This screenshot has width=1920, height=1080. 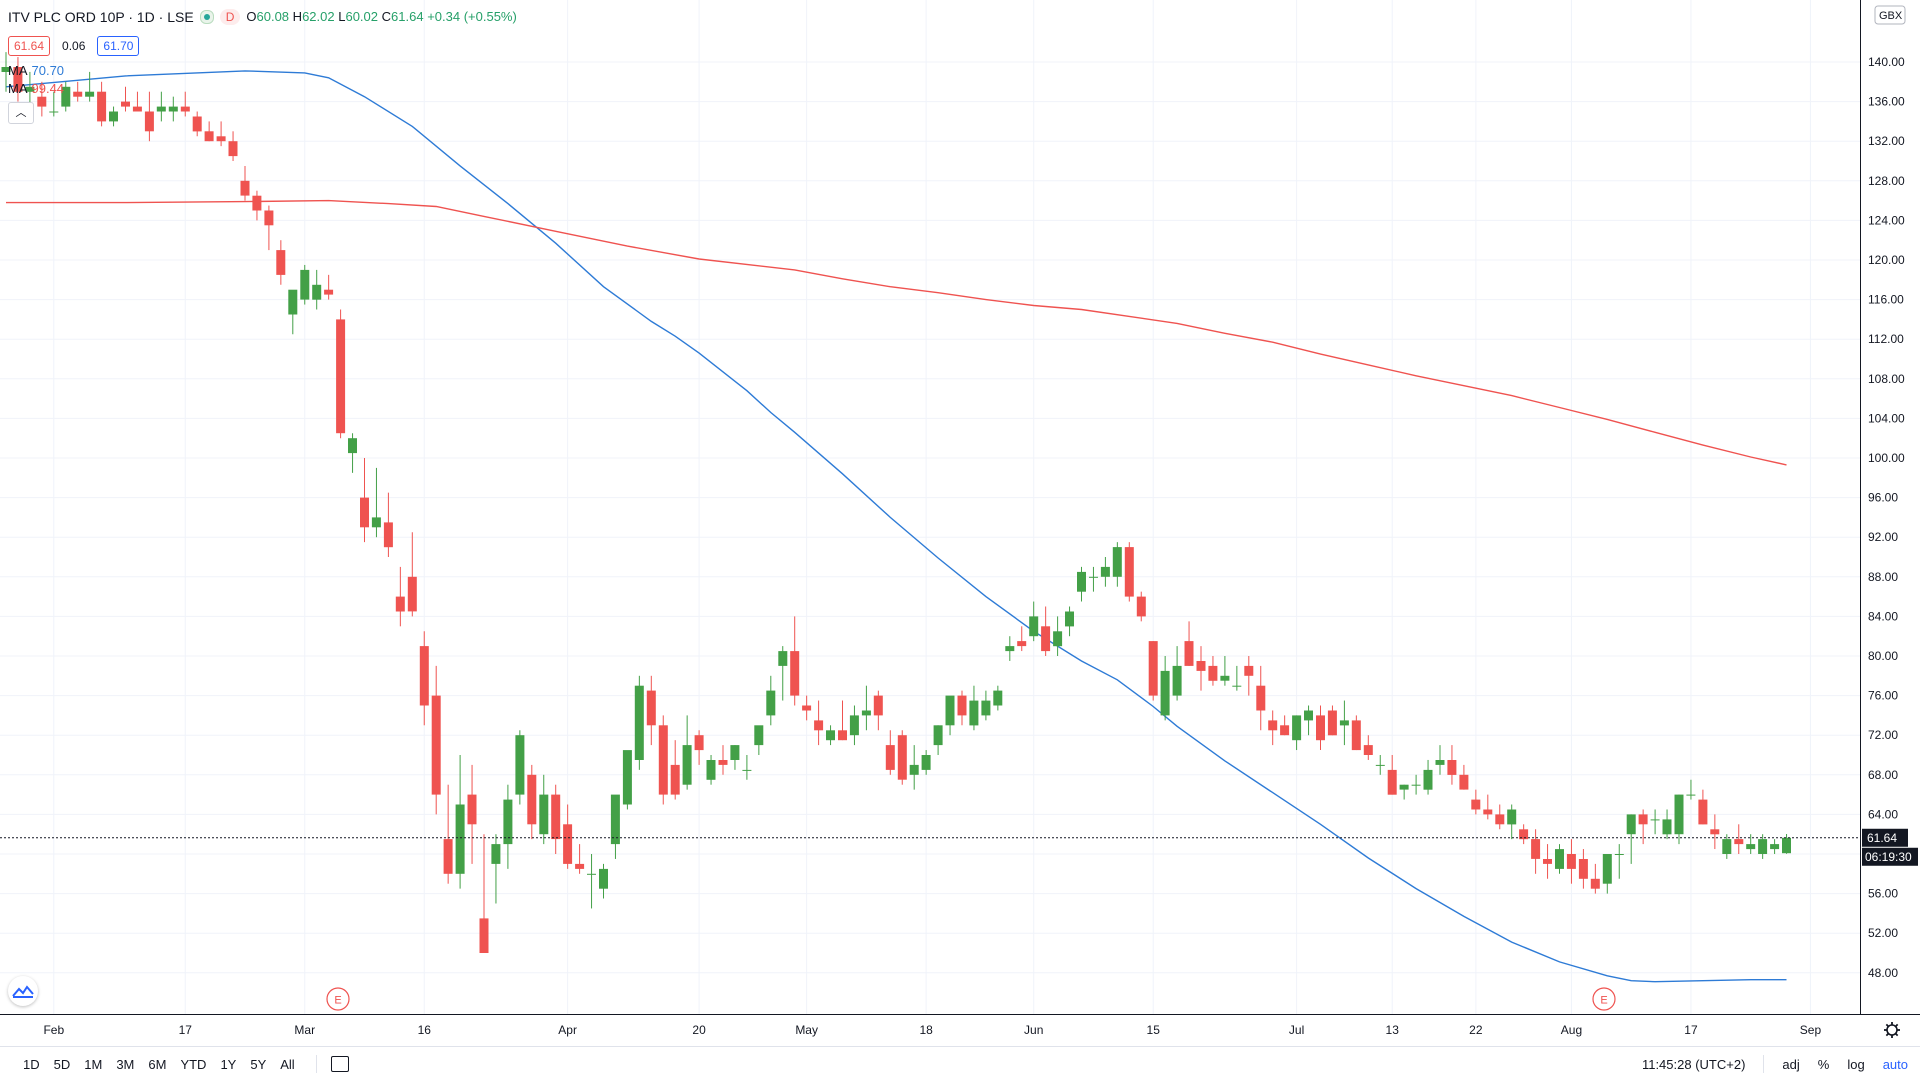 What do you see at coordinates (31, 1064) in the screenshot?
I see `timeframe-1d: 1D` at bounding box center [31, 1064].